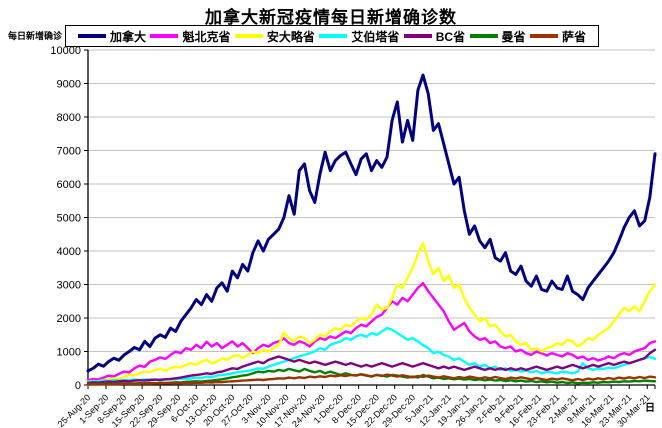 The width and height of the screenshot is (662, 428). What do you see at coordinates (164, 36) in the screenshot?
I see `quebec-line-swatch` at bounding box center [164, 36].